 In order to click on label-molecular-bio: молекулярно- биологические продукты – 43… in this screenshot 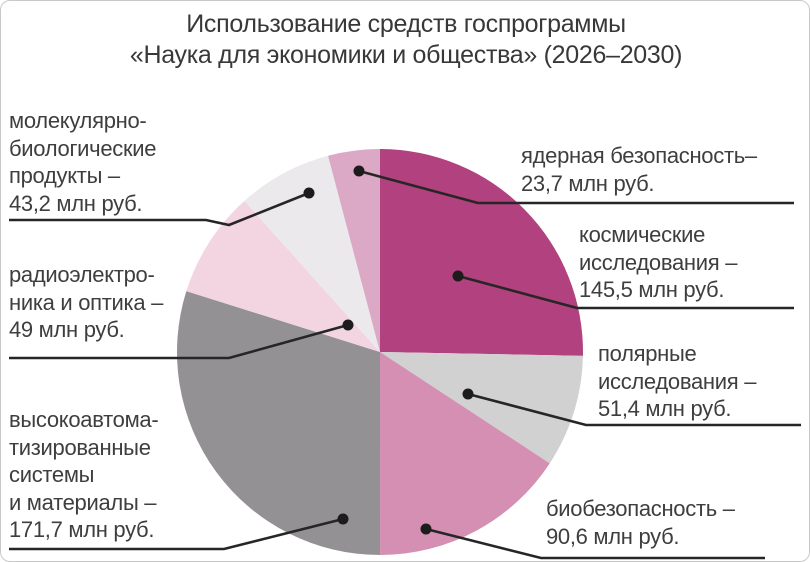, I will do `click(83, 162)`.